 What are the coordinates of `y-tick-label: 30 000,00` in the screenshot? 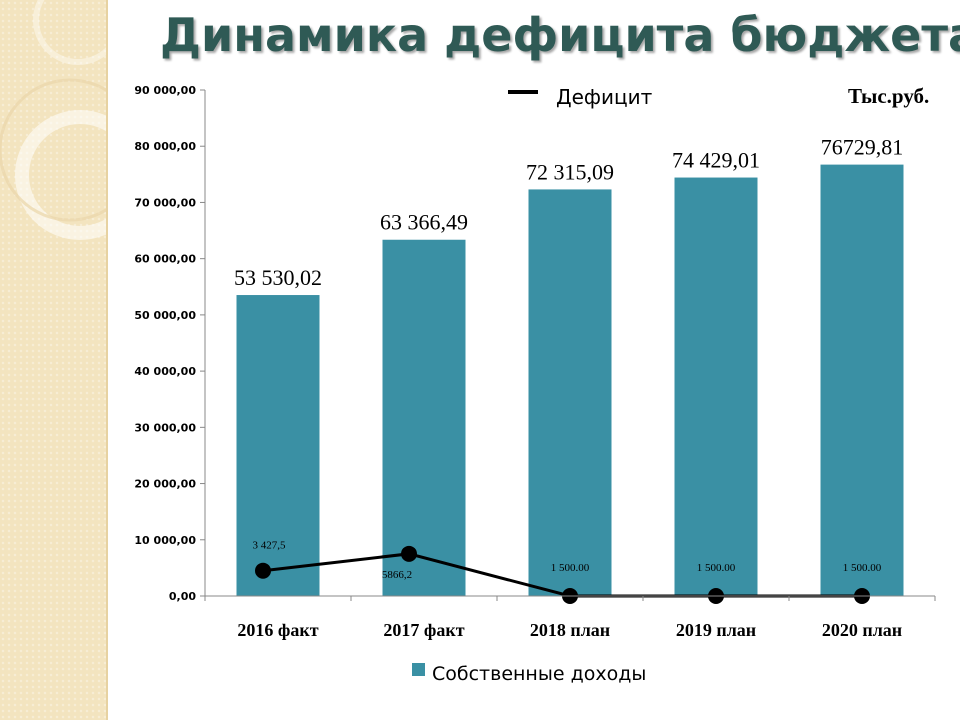 It's located at (165, 427).